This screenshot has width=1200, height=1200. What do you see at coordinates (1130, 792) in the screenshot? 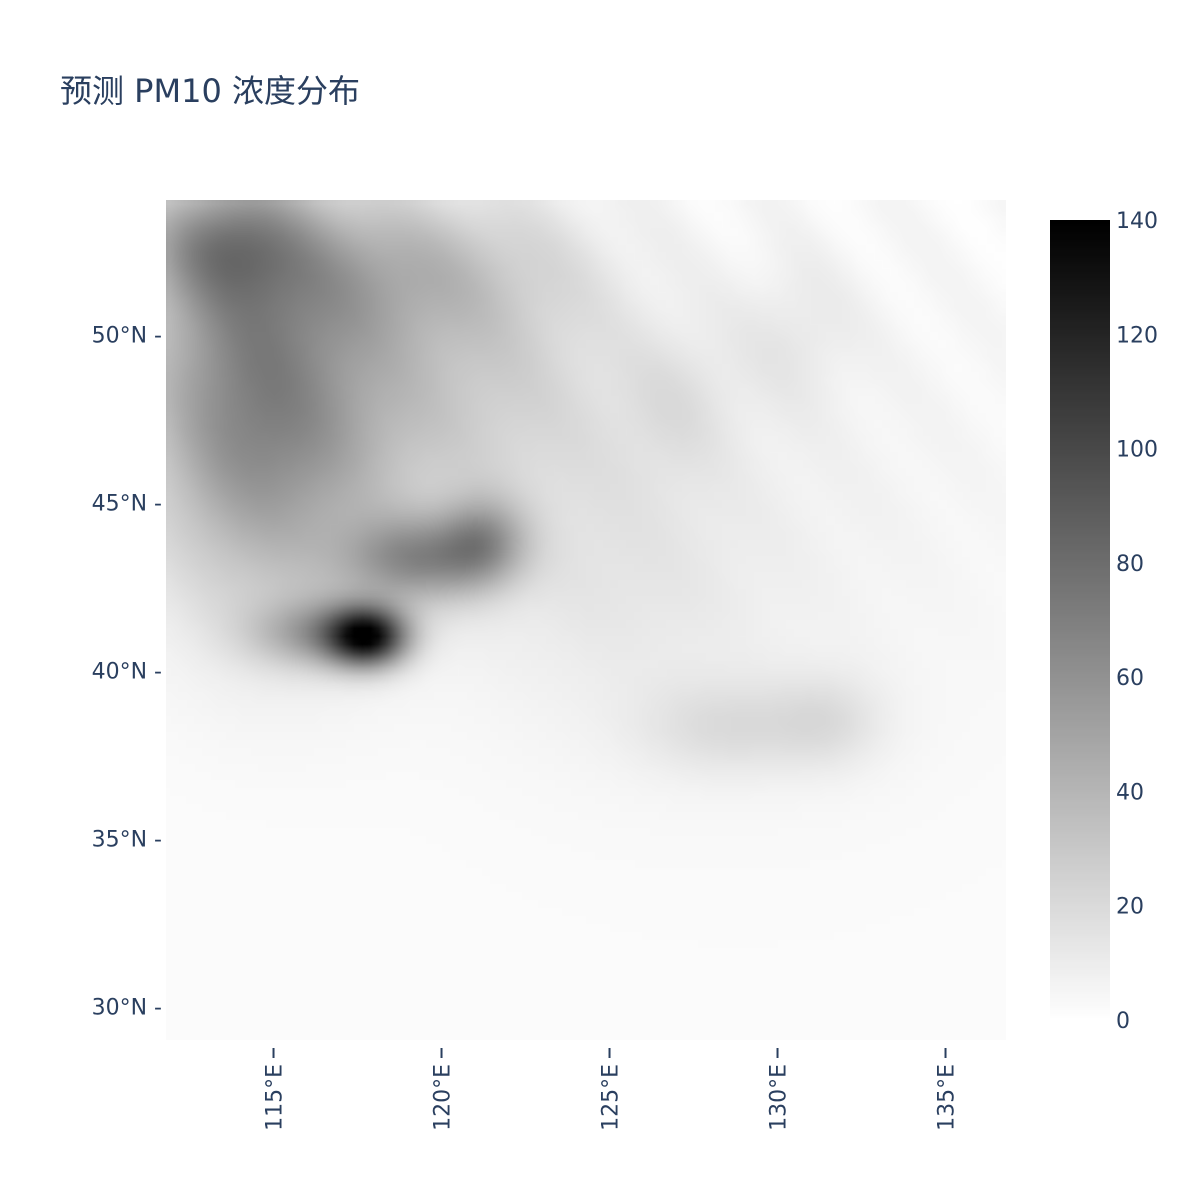
I see `colorbar-tick-label: 40` at bounding box center [1130, 792].